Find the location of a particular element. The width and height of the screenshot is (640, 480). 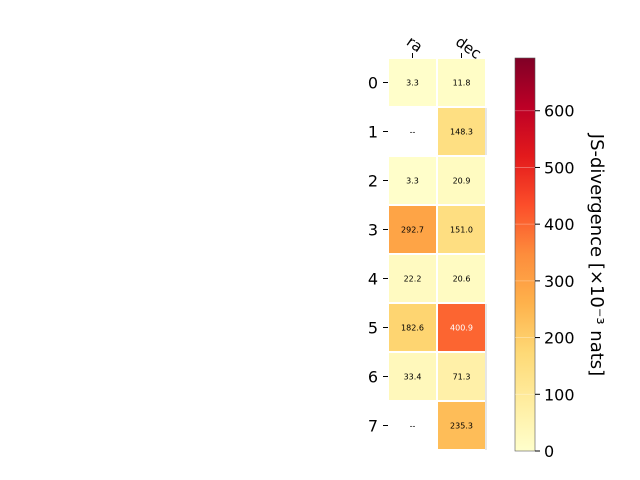

cell-value-label: 148.3 is located at coordinates (461, 132).